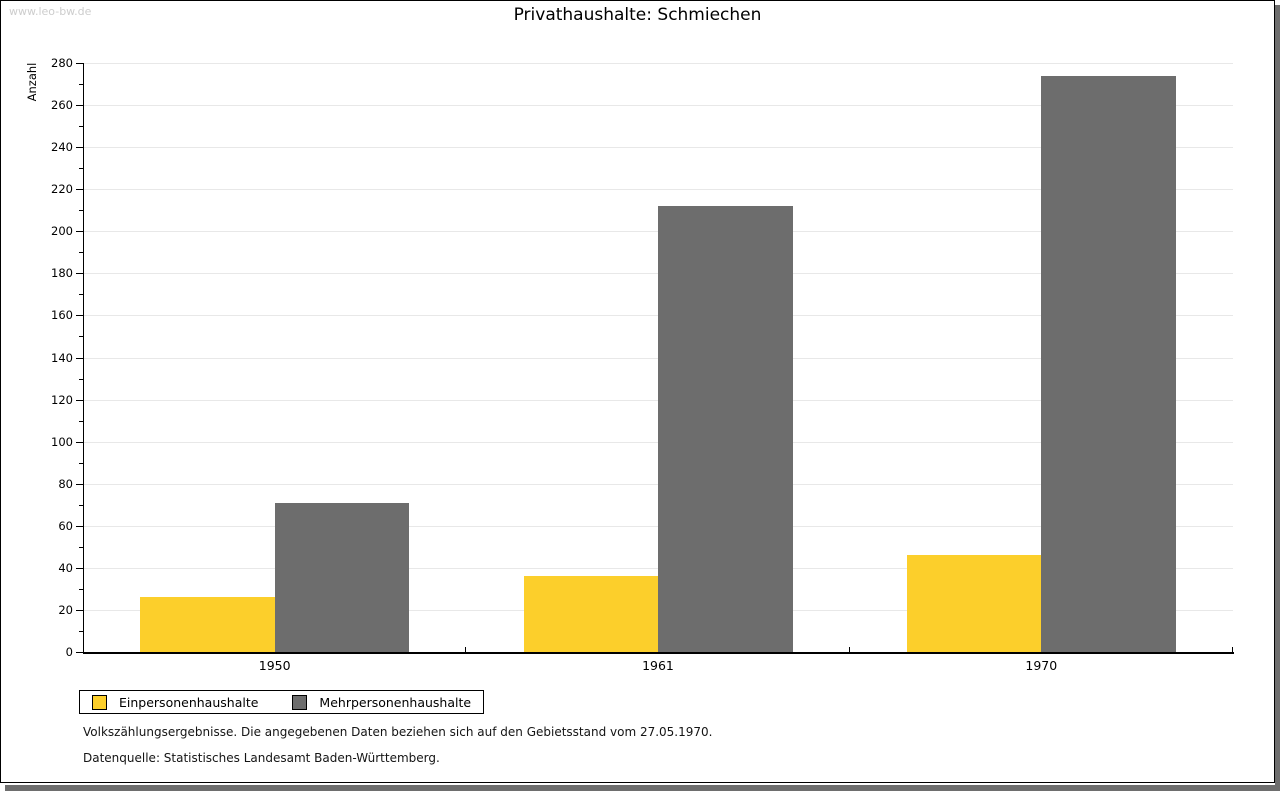  I want to click on y-tick-label: 120, so click(62, 399).